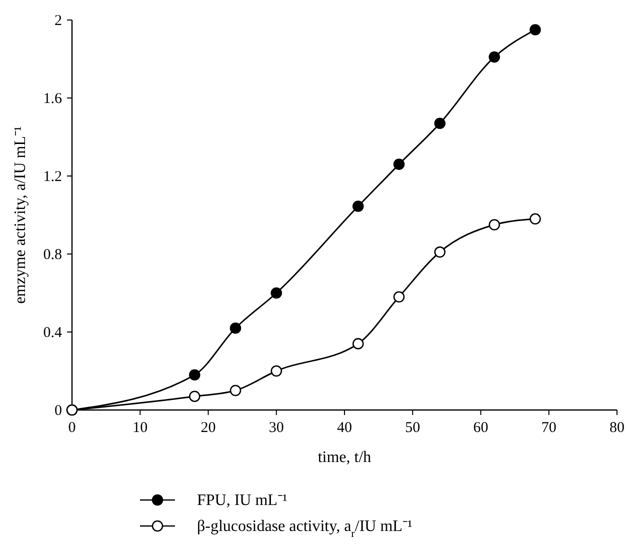 This screenshot has height=548, width=628. What do you see at coordinates (617, 428) in the screenshot?
I see `x-tick-label: 80` at bounding box center [617, 428].